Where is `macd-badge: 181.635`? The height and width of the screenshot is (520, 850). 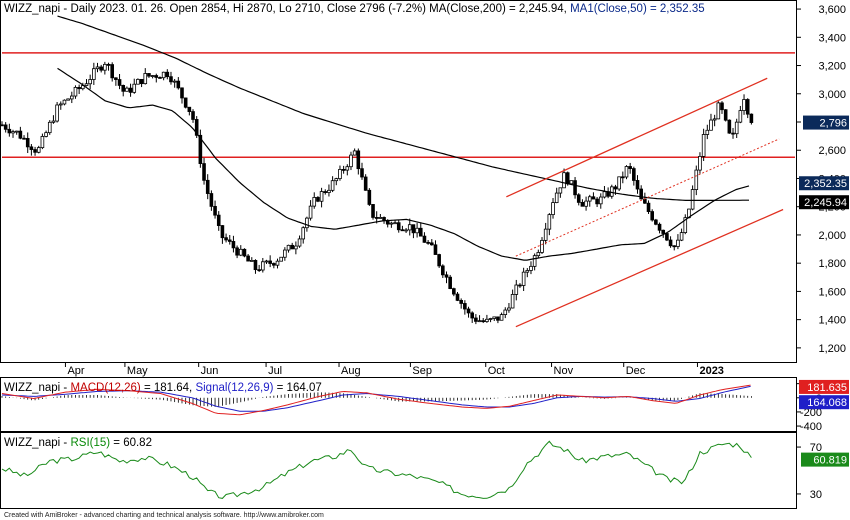
macd-badge: 181.635 is located at coordinates (824, 386).